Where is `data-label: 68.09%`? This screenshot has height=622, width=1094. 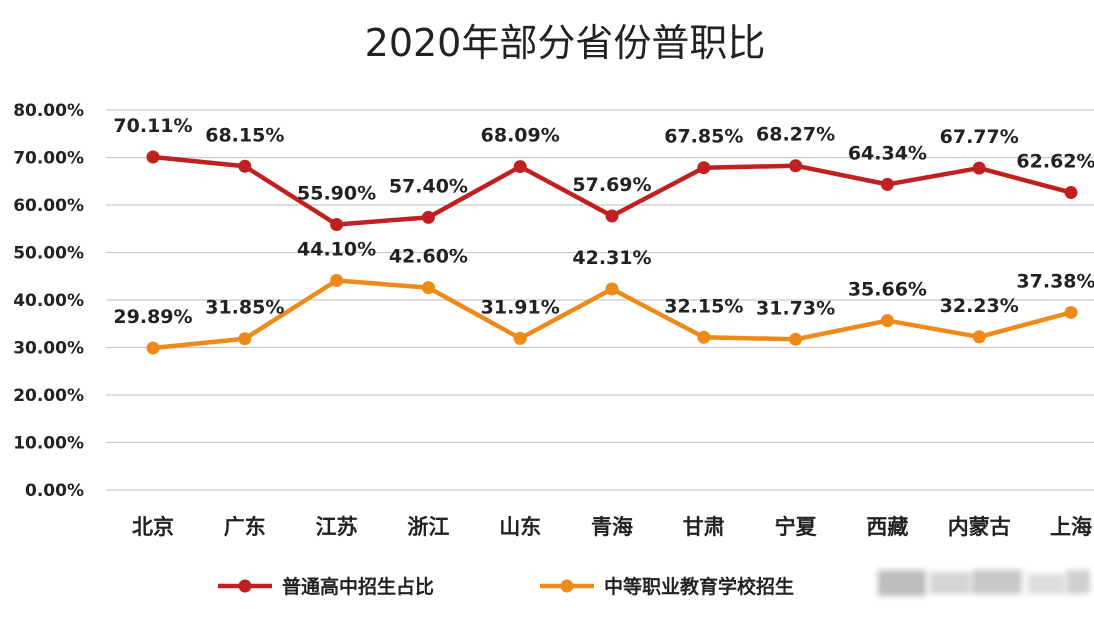 data-label: 68.09% is located at coordinates (520, 136).